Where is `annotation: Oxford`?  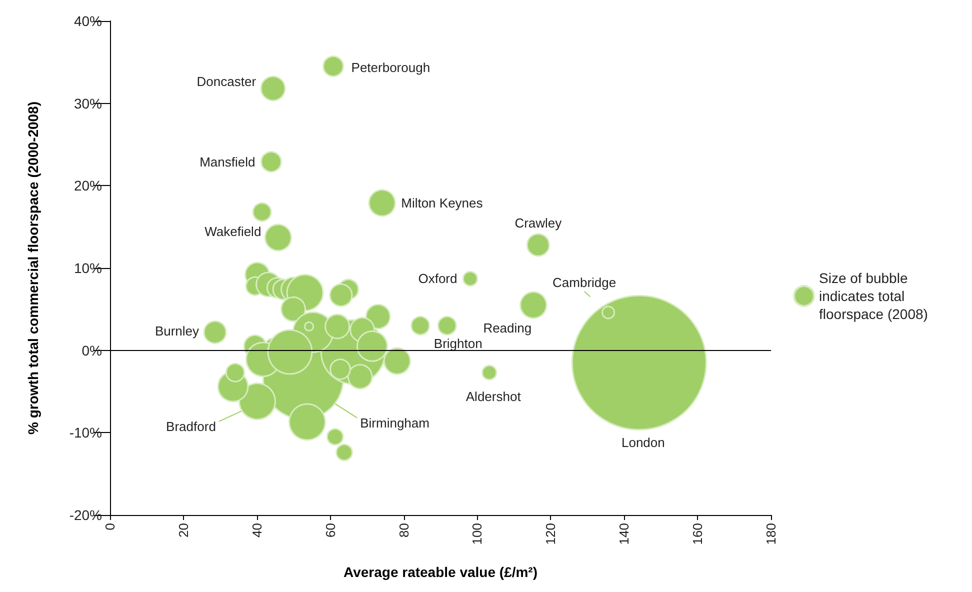 annotation: Oxford is located at coordinates (438, 278).